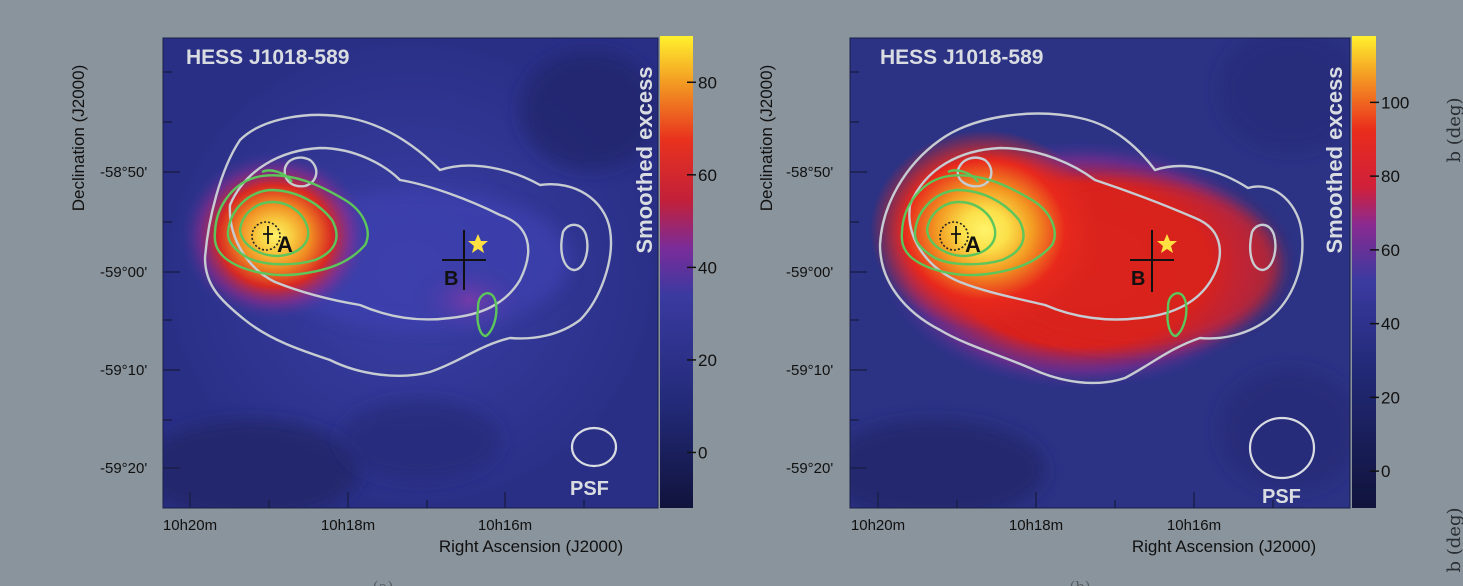  I want to click on panel-a-green-contours, so click(355, 253).